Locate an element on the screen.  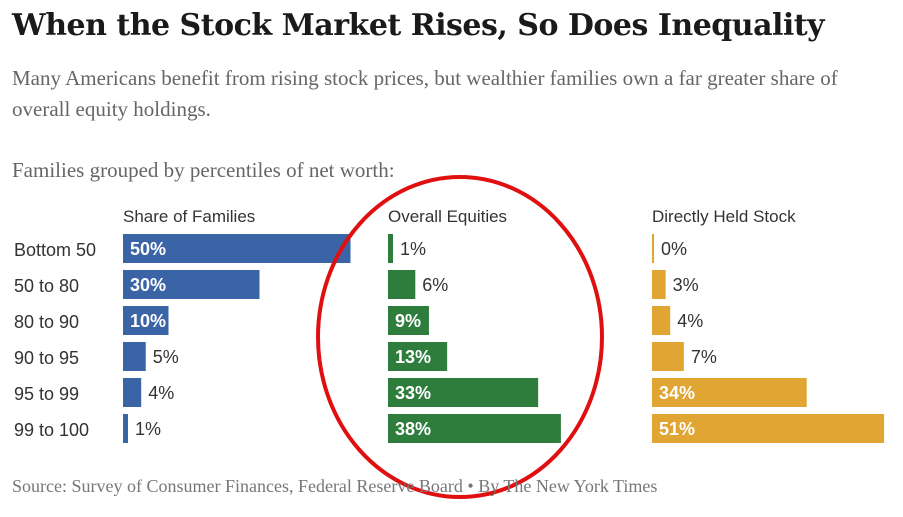
data-label: 33% is located at coordinates (413, 393).